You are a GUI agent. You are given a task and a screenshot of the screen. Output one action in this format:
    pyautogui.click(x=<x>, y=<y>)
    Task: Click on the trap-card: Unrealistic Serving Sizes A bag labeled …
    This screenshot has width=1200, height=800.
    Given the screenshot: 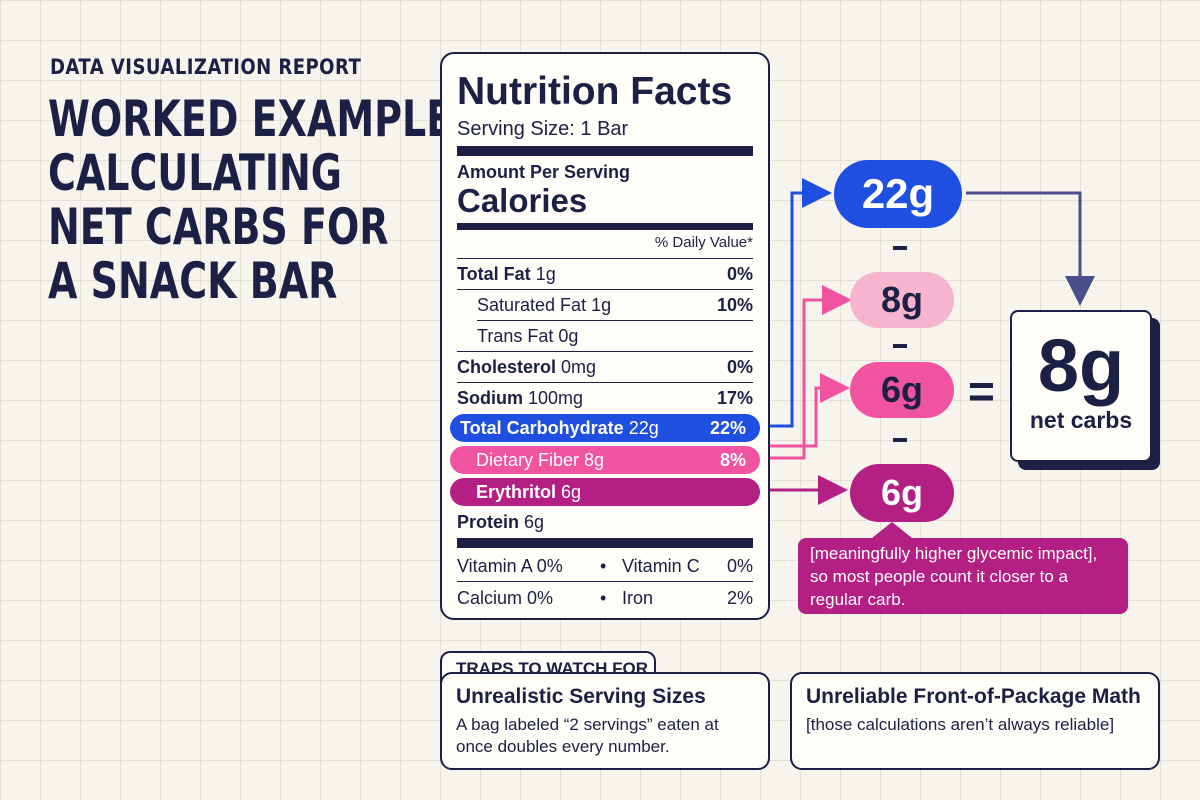 What is the action you would take?
    pyautogui.click(x=605, y=721)
    